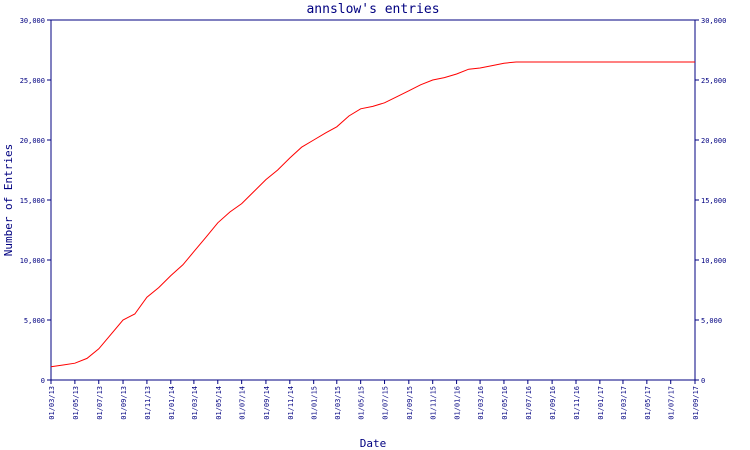 This screenshot has width=750, height=450. Describe the element at coordinates (577, 403) in the screenshot. I see `x-tick-label: 01/11/16` at that location.